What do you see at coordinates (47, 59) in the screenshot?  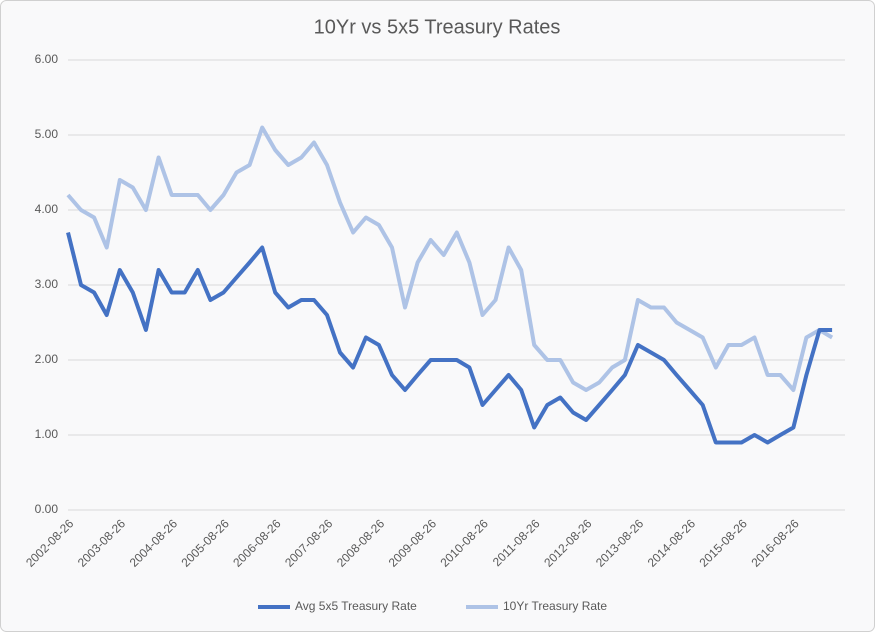 I see `y-tick-label: 6.00` at bounding box center [47, 59].